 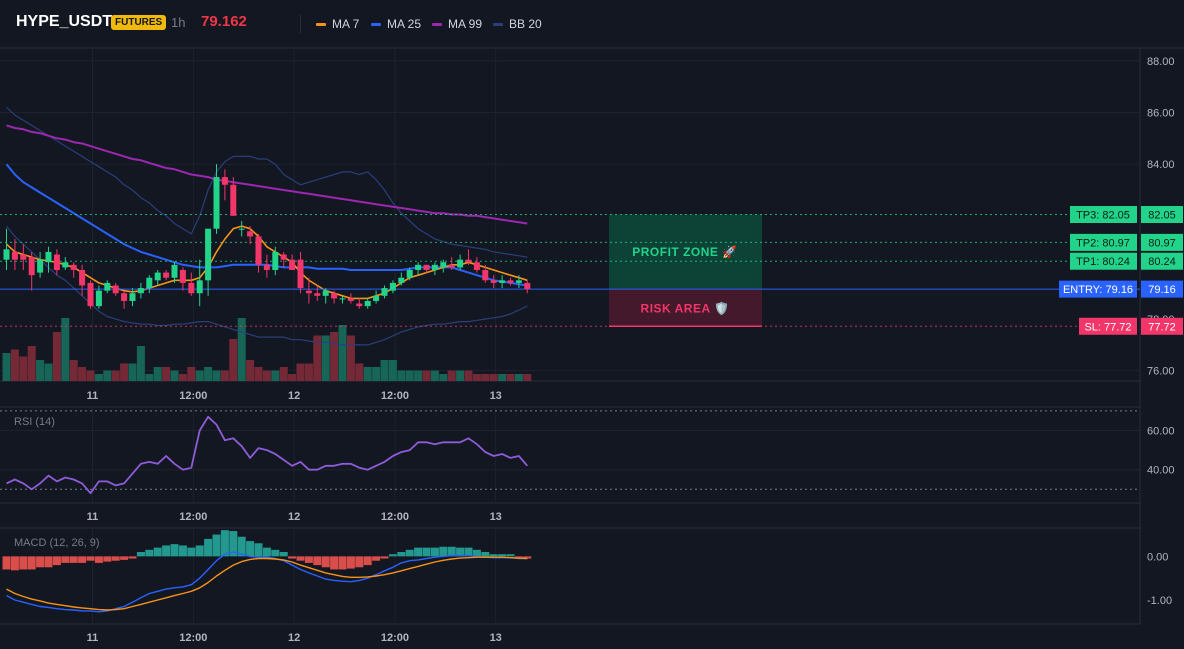 I want to click on tp1-label: TP1: 80.24, so click(x=1103, y=262).